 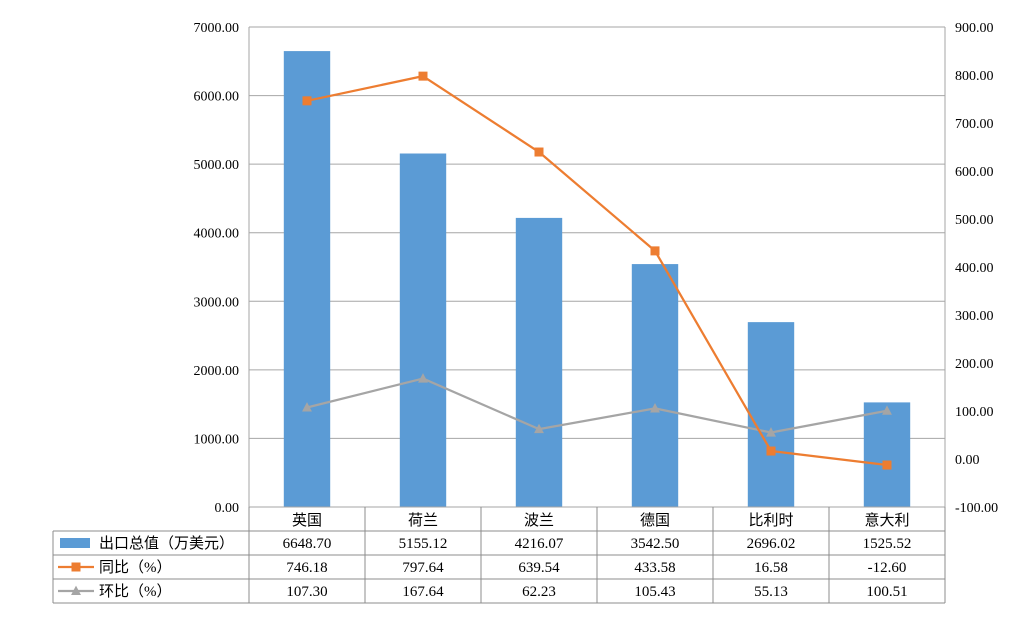 What do you see at coordinates (217, 302) in the screenshot?
I see `left-axis-tick-label: 3000.00` at bounding box center [217, 302].